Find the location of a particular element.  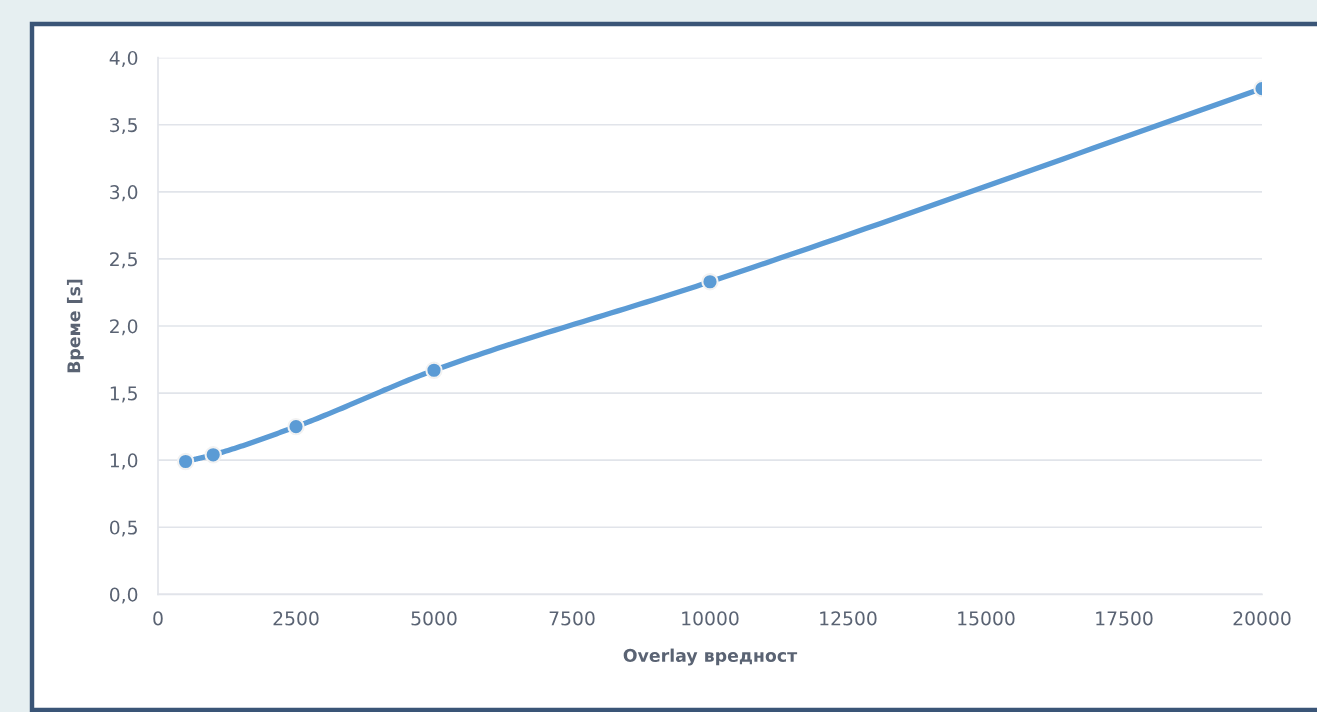

x-tick-label: 5000 is located at coordinates (434, 618).